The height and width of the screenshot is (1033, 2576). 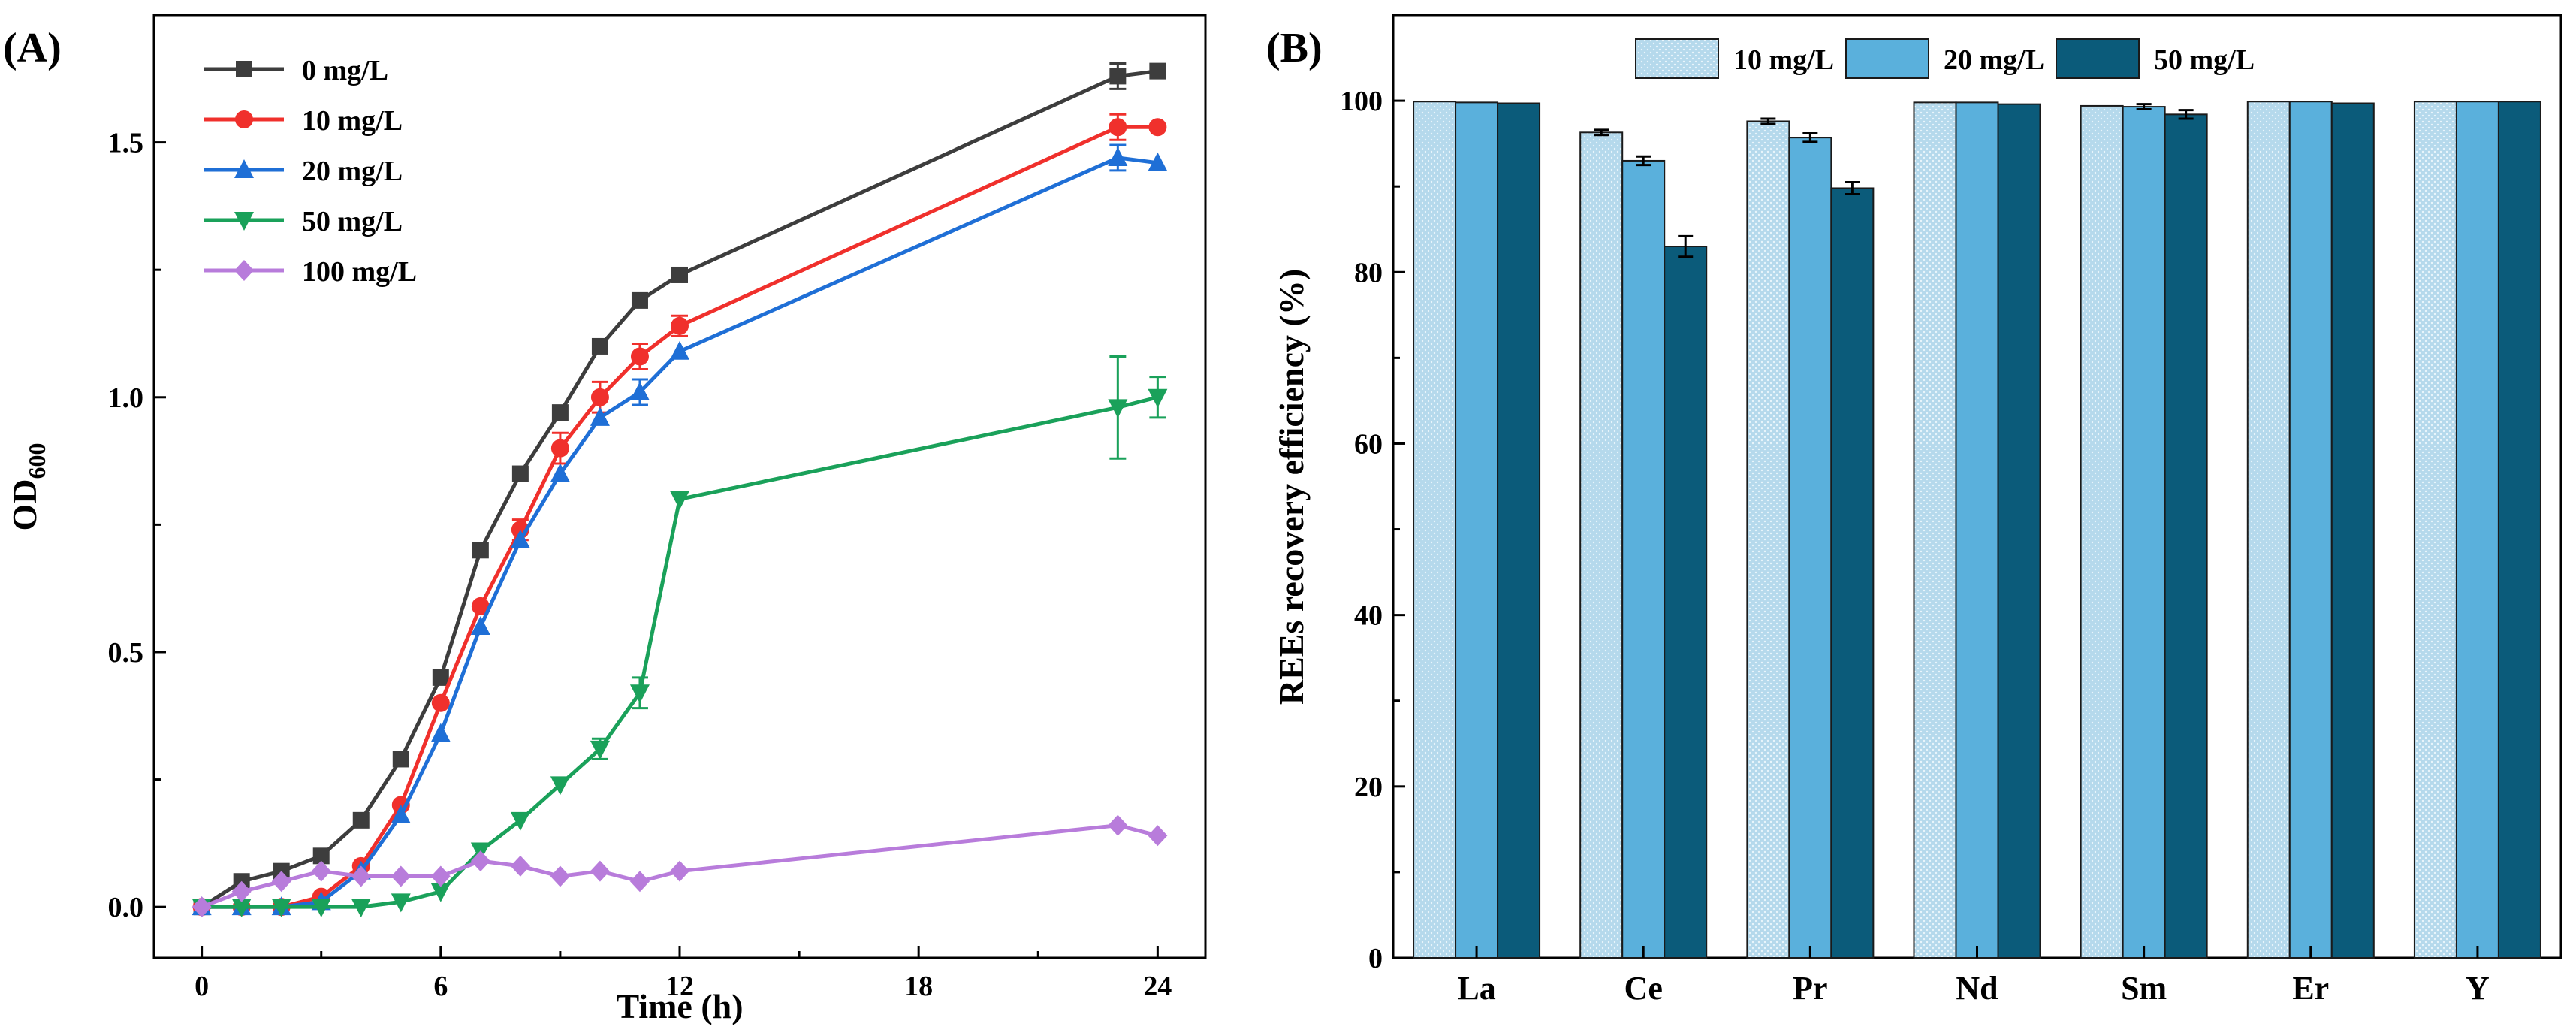 What do you see at coordinates (1935, 530) in the screenshot?
I see `bar-10-mg-l-nd` at bounding box center [1935, 530].